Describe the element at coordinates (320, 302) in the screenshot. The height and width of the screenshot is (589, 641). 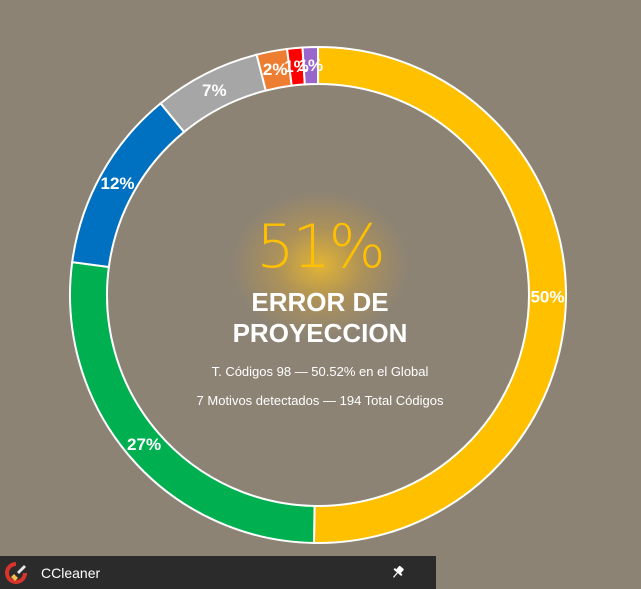
I see `kpi-title-line-1: ERROR DE` at that location.